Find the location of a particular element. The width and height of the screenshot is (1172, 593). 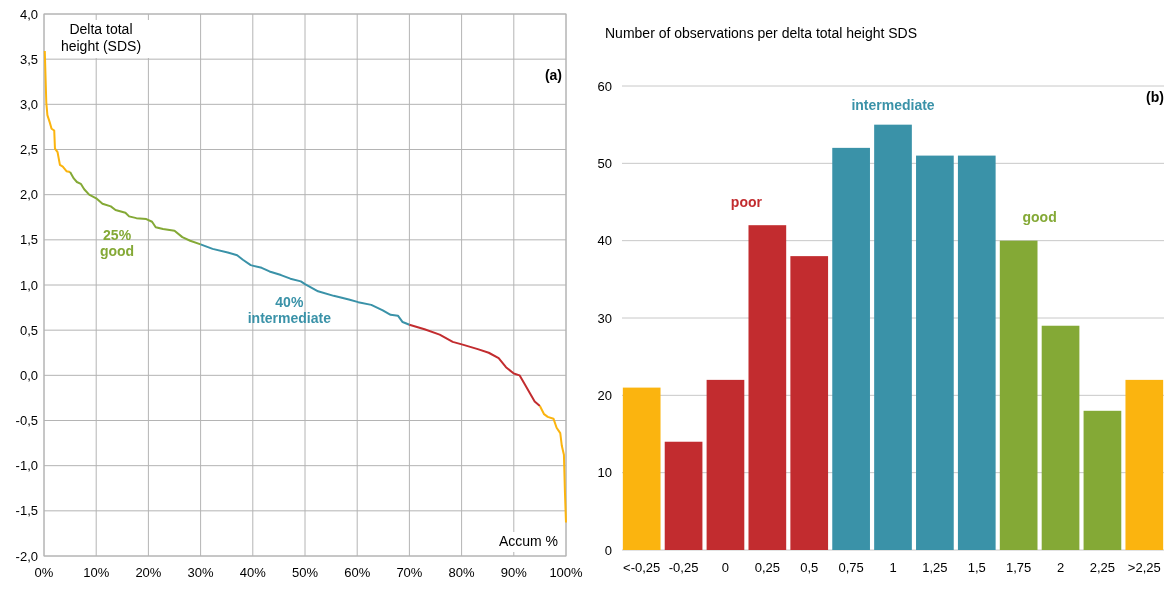

x-tick-label: 0% is located at coordinates (44, 572).